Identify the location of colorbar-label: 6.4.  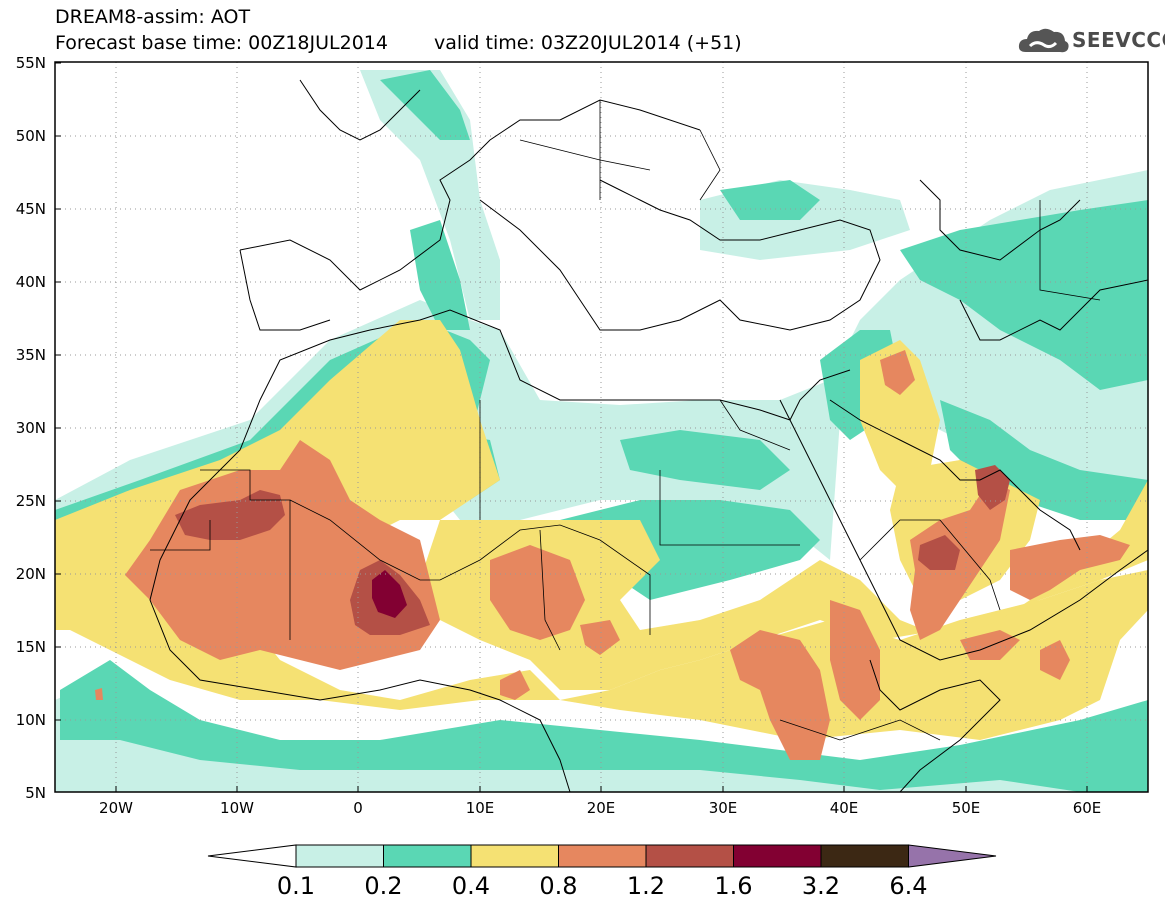
(908, 886).